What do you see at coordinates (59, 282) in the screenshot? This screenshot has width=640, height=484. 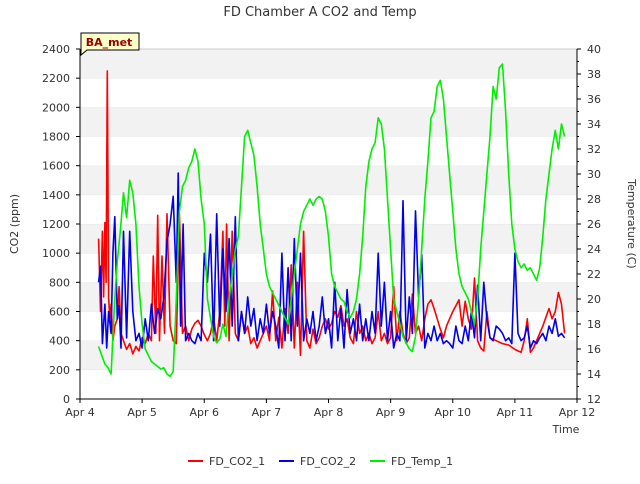 I see `y-left-tick-label: 800` at bounding box center [59, 282].